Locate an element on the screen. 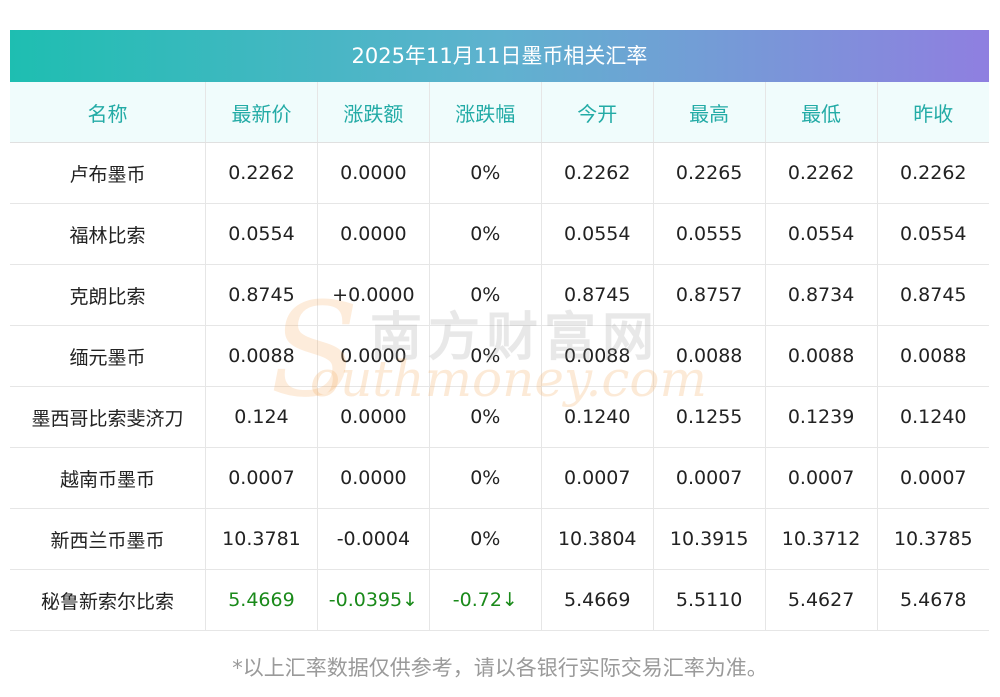 The image size is (1000, 697). cell-open: 0.8745 is located at coordinates (597, 295).